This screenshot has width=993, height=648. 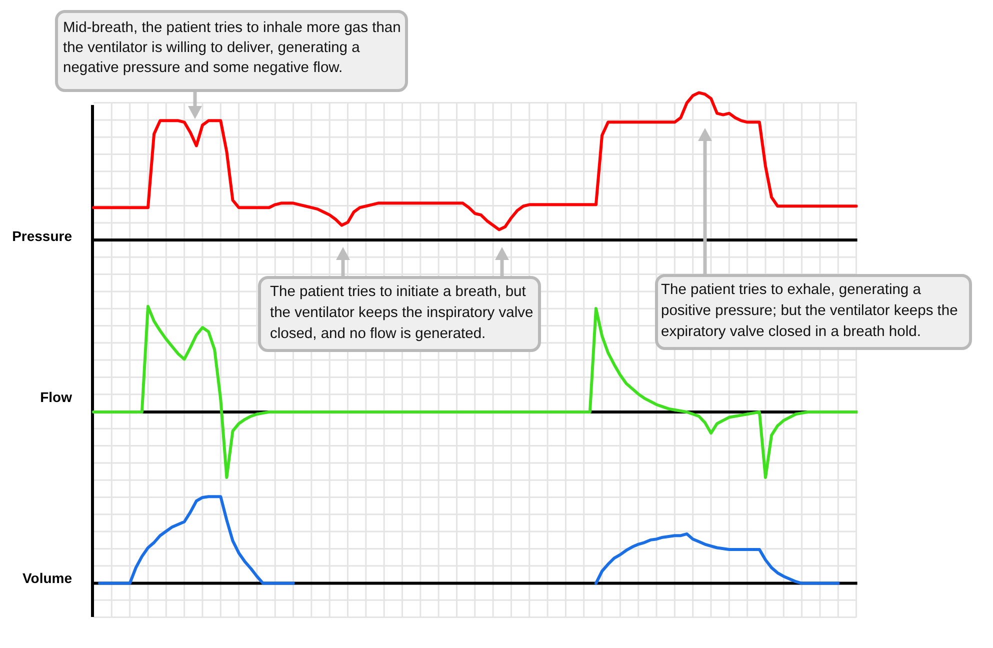 What do you see at coordinates (55, 397) in the screenshot?
I see `y-axis-title: Flow` at bounding box center [55, 397].